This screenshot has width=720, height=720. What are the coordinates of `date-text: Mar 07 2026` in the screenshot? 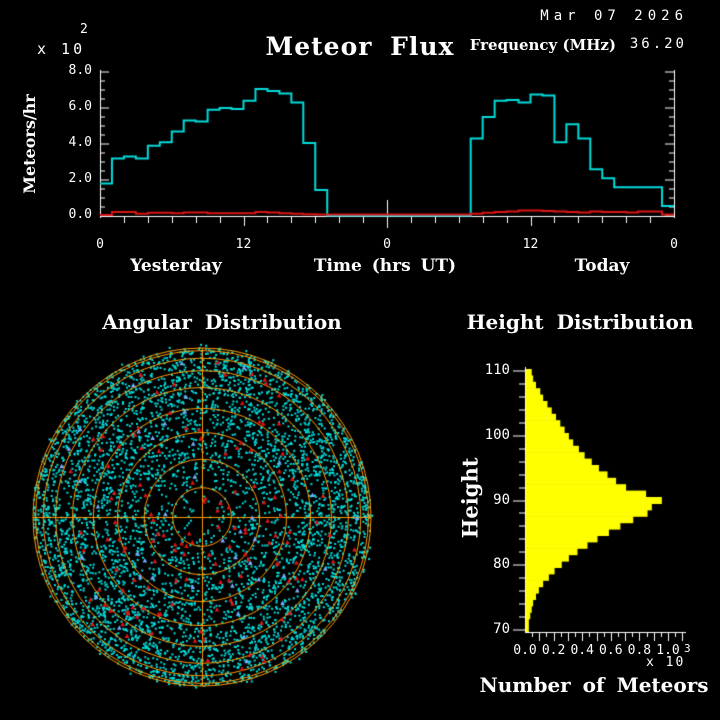 It's located at (614, 16).